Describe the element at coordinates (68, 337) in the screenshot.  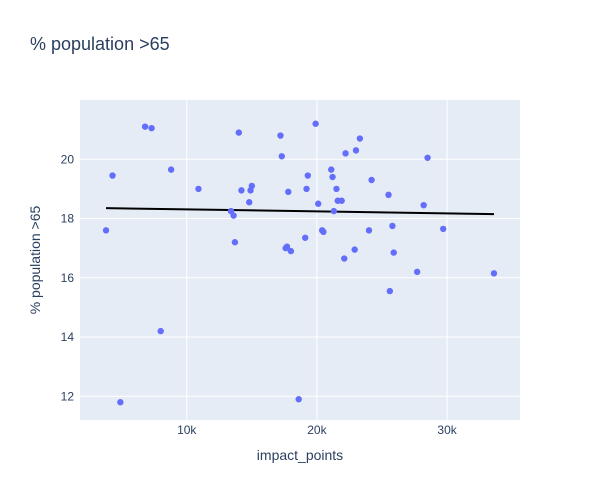
I see `y-tick-label: 14` at that location.